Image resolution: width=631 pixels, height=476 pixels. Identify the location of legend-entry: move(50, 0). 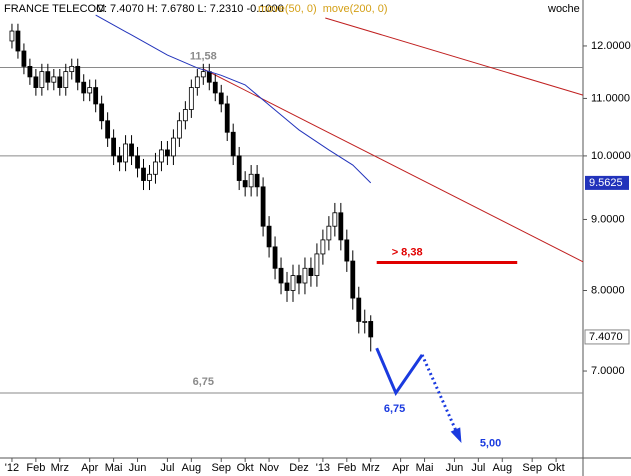
(287, 9).